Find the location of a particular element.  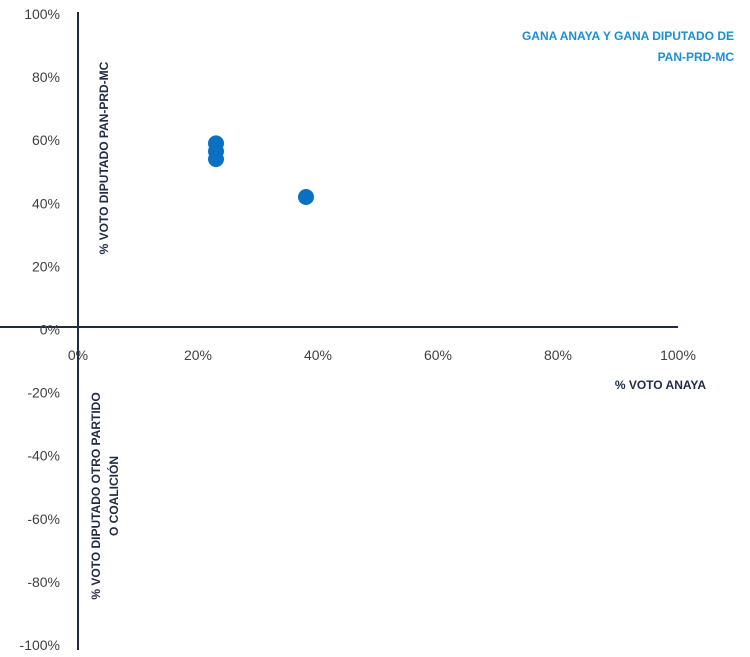

y-axis-title-bottom-line2: O COALICIÓN is located at coordinates (113, 496).